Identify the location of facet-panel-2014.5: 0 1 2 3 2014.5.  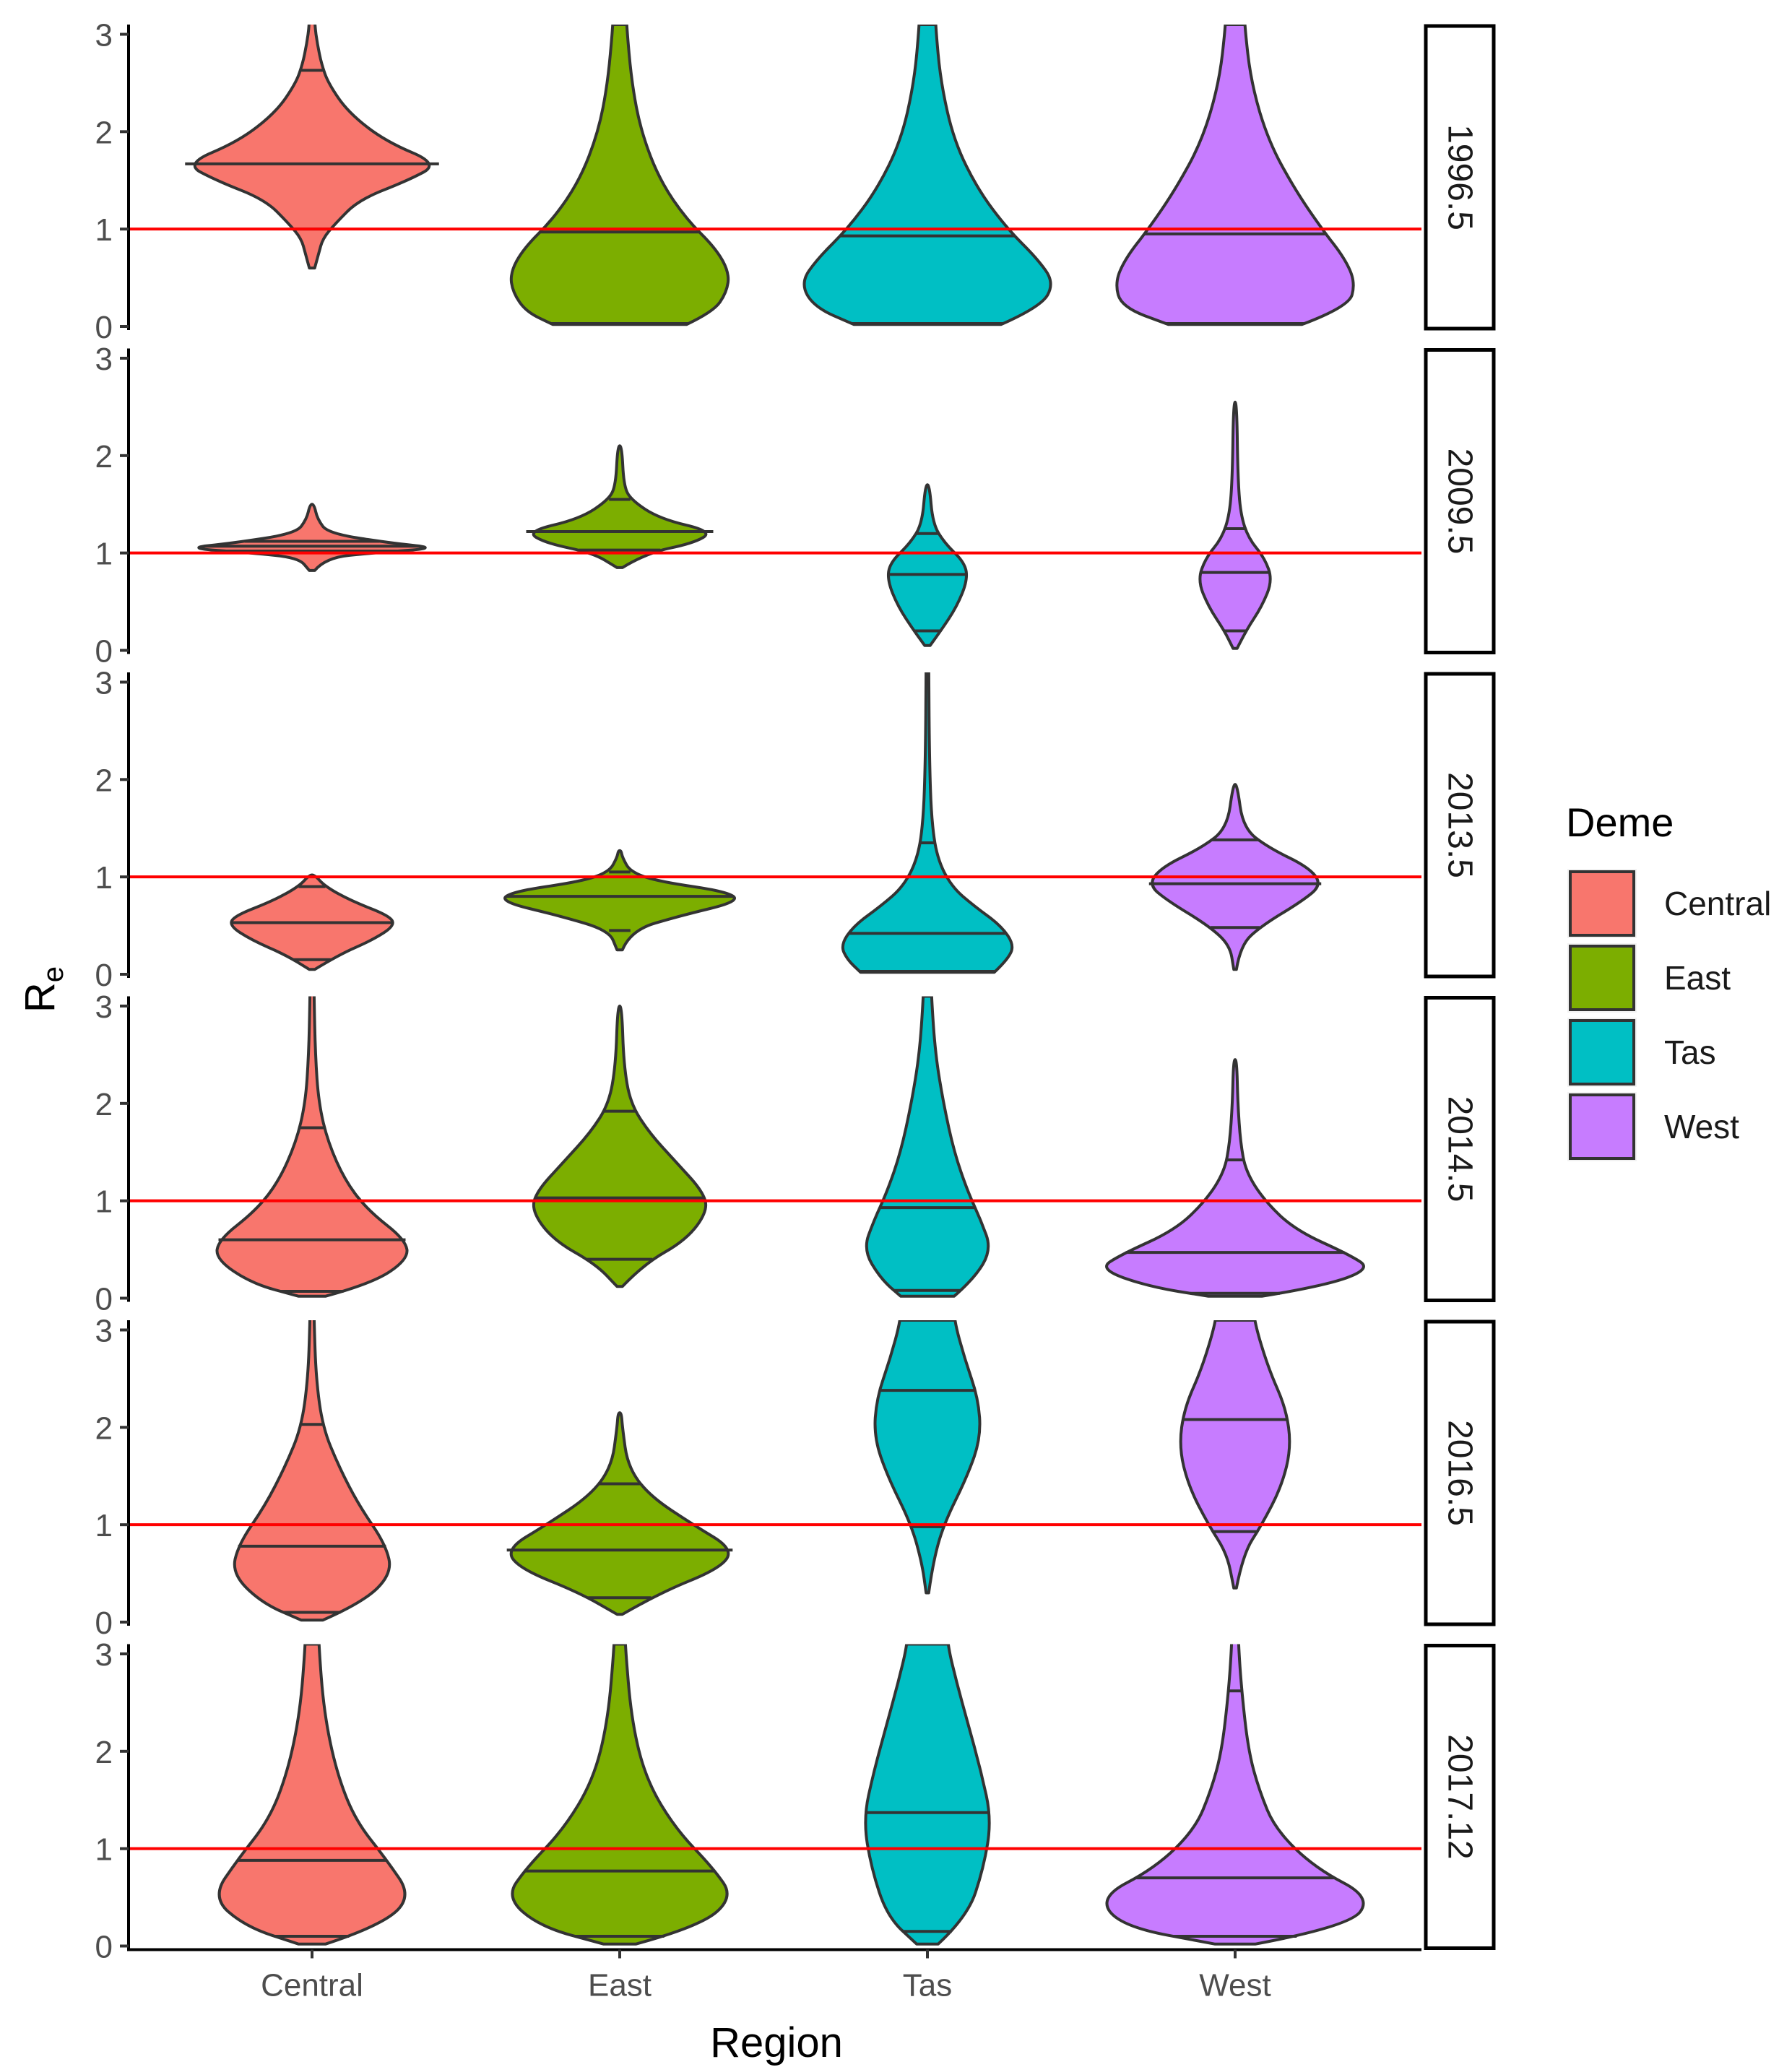
(795, 1153).